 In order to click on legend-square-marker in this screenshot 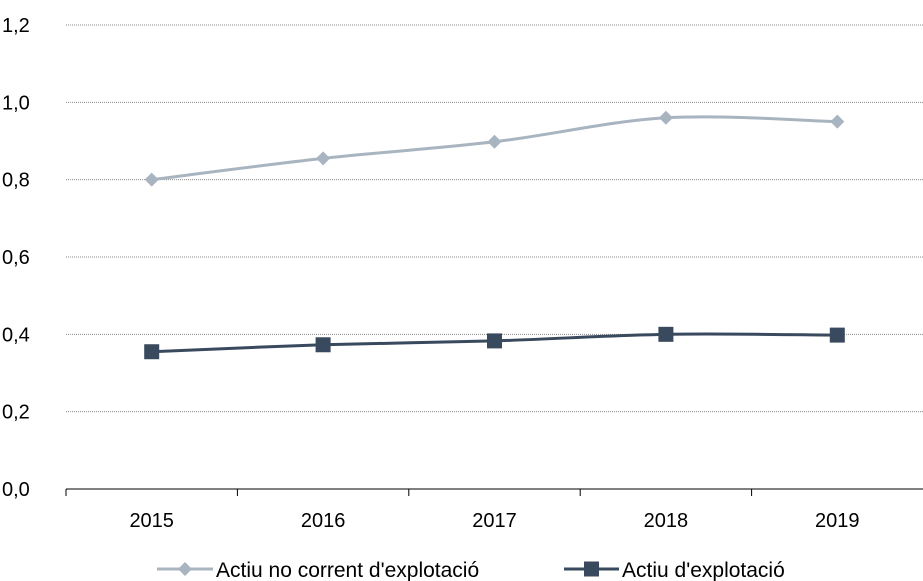, I will do `click(591, 569)`.